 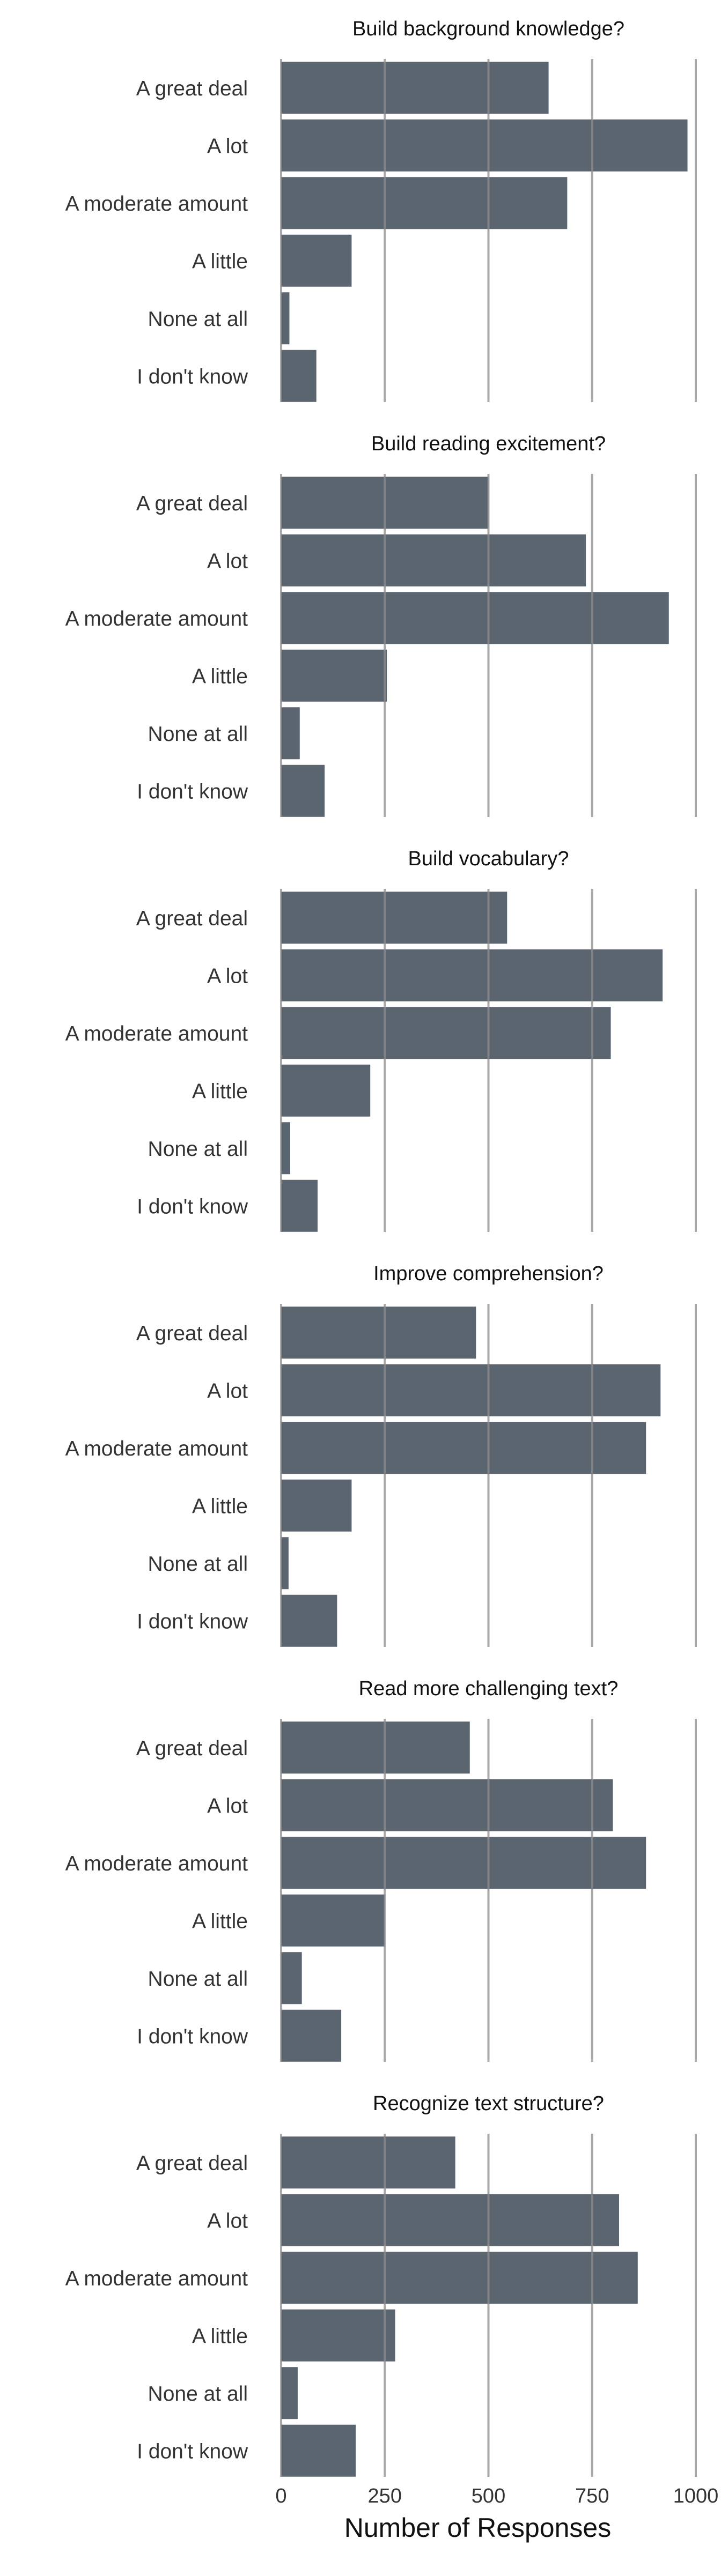 I want to click on x-tick-label: 250, so click(x=385, y=2496).